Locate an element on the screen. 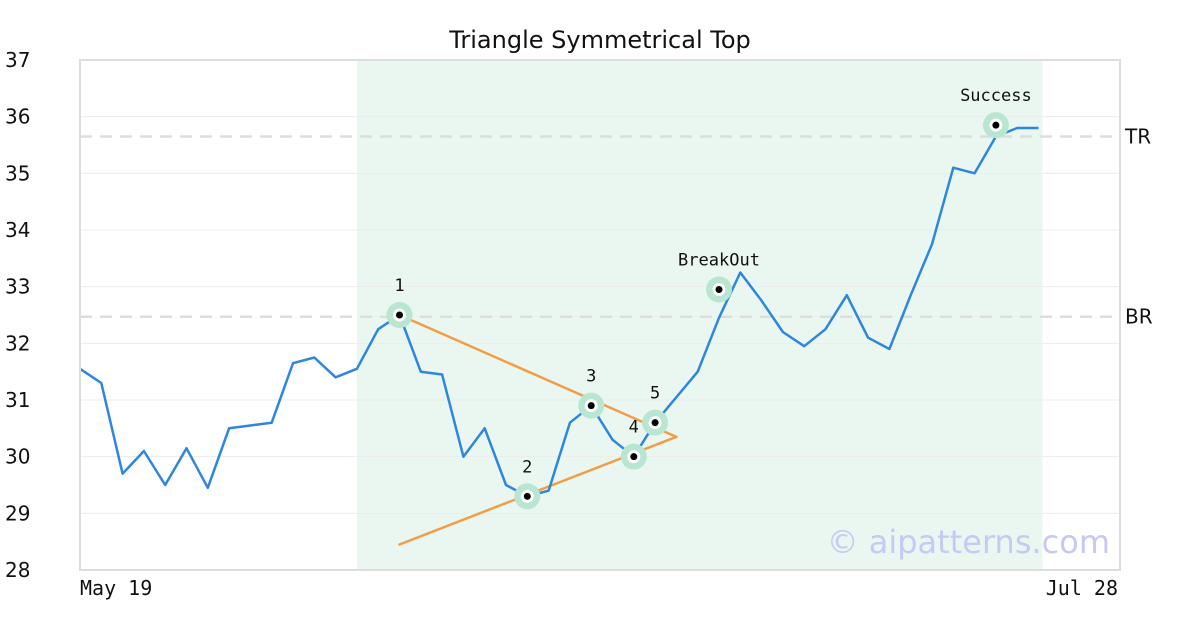 The width and height of the screenshot is (1200, 630). y-tick-label: 37 is located at coordinates (17, 60).